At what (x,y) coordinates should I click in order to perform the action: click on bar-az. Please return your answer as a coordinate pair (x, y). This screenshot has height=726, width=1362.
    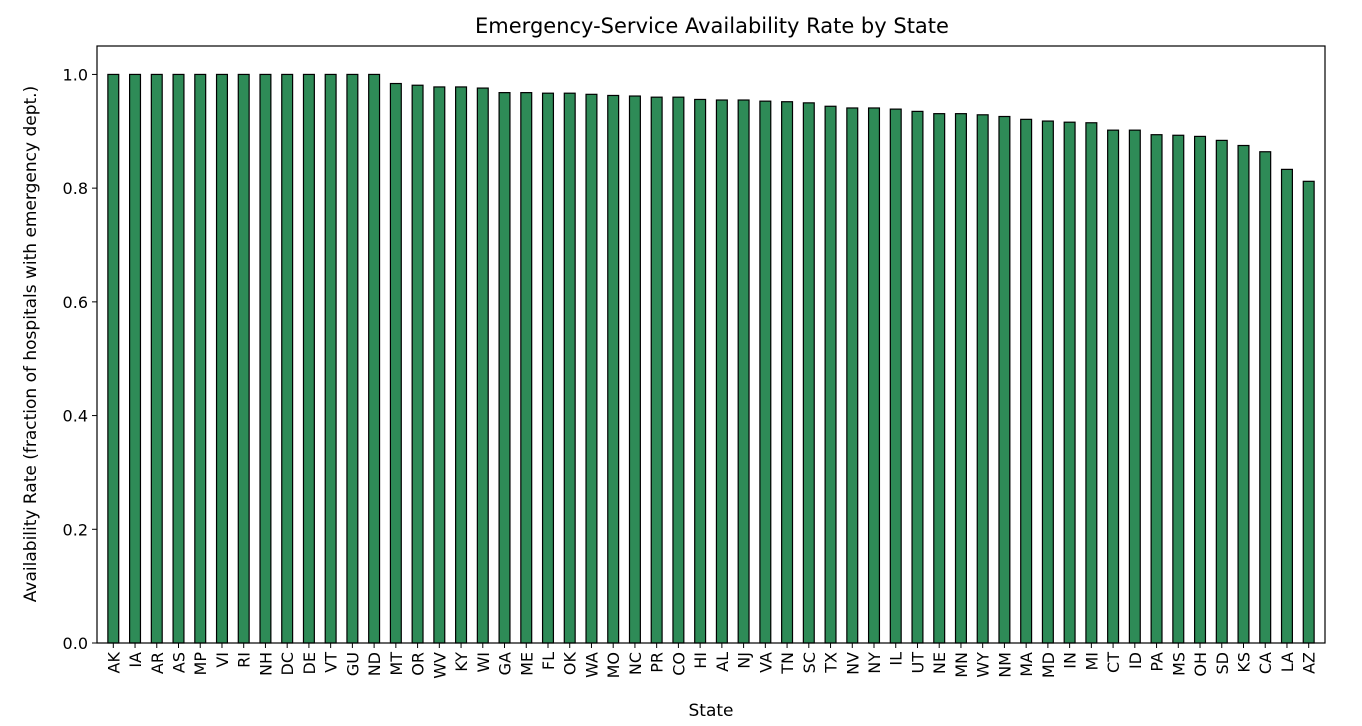
    Looking at the image, I should click on (1308, 412).